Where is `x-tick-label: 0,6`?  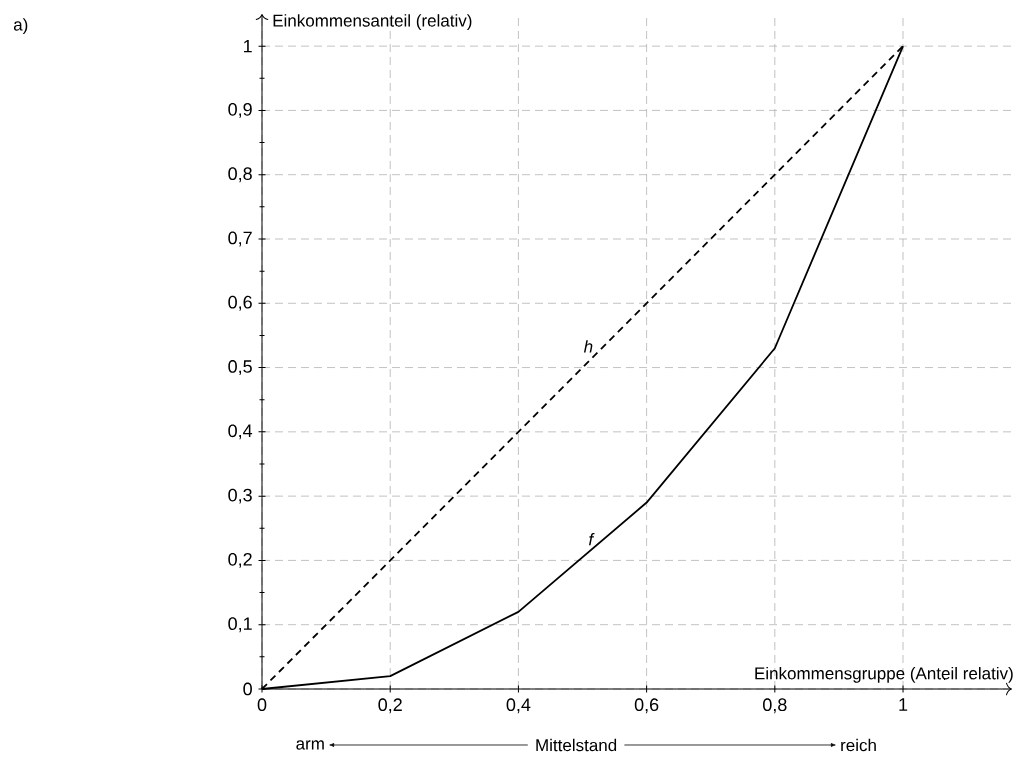 x-tick-label: 0,6 is located at coordinates (646, 706).